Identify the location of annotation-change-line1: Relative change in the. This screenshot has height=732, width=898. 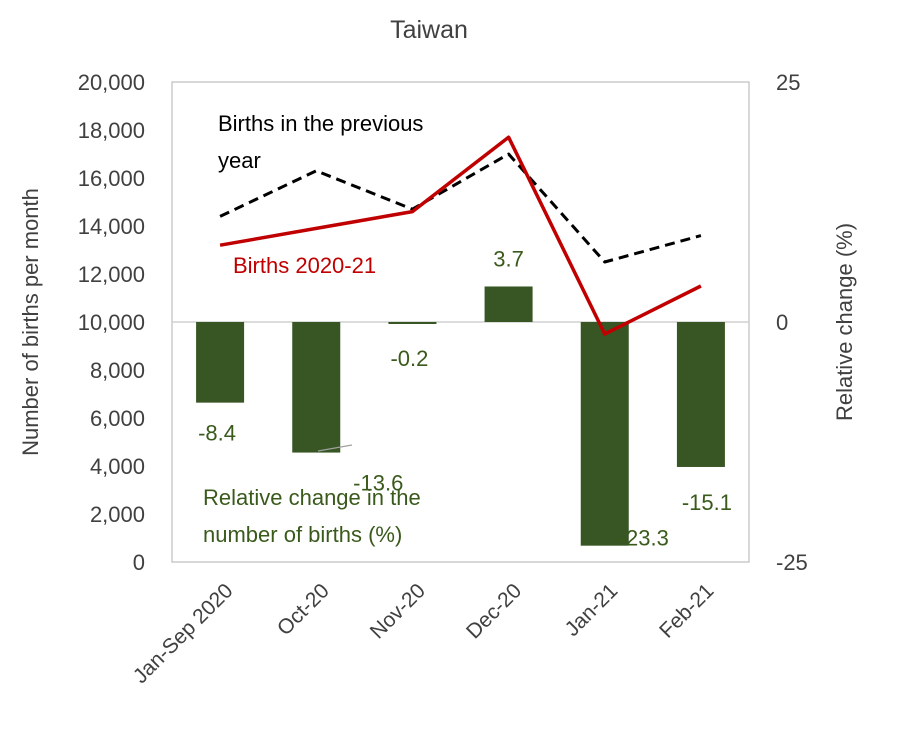
(312, 497).